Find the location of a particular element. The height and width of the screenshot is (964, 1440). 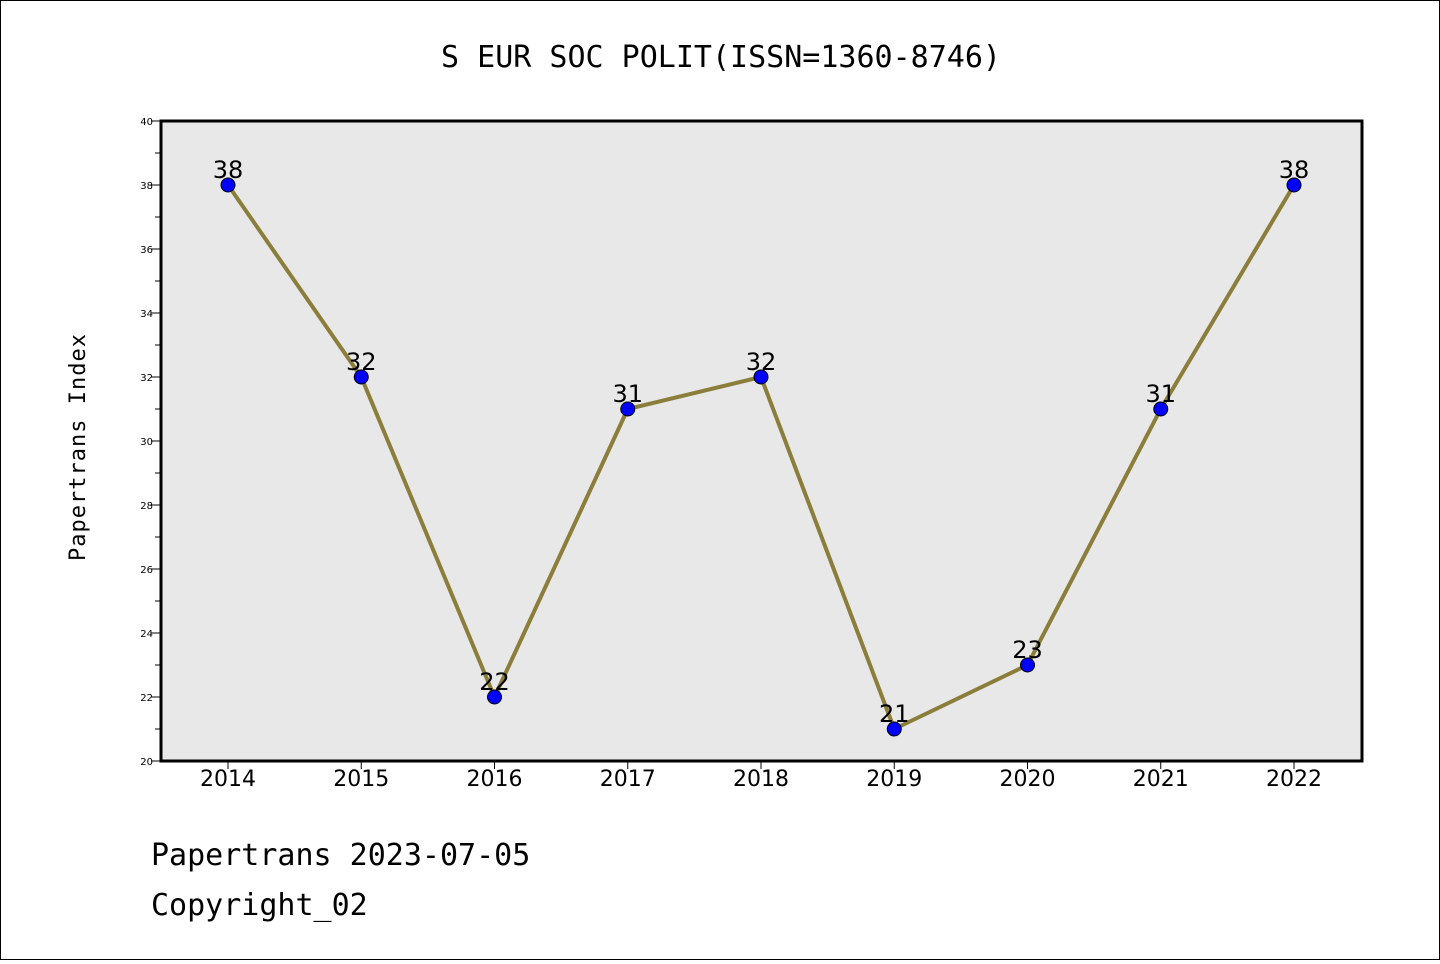

x-tick-label: 2017 is located at coordinates (628, 779).